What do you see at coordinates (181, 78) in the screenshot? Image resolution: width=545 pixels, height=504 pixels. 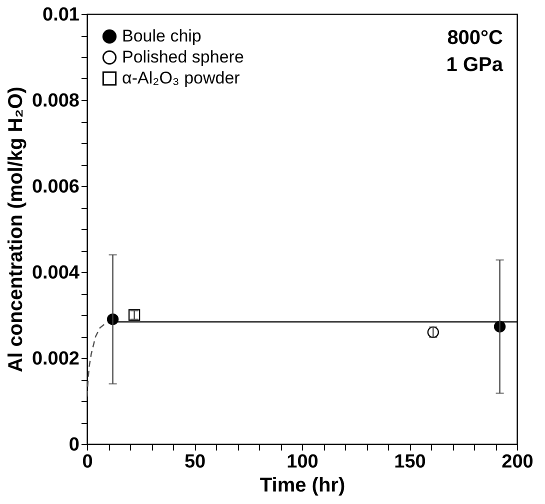 I see `legend-label: α-Al₂O₃ powder` at bounding box center [181, 78].